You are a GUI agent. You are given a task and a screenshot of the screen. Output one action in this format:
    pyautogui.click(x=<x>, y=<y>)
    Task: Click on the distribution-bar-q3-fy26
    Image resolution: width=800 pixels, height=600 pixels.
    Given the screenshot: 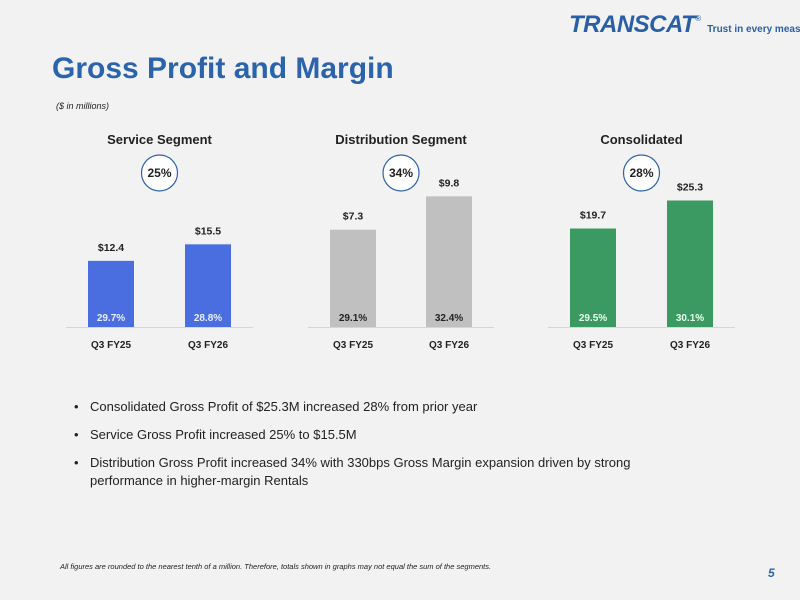 What is the action you would take?
    pyautogui.click(x=449, y=261)
    